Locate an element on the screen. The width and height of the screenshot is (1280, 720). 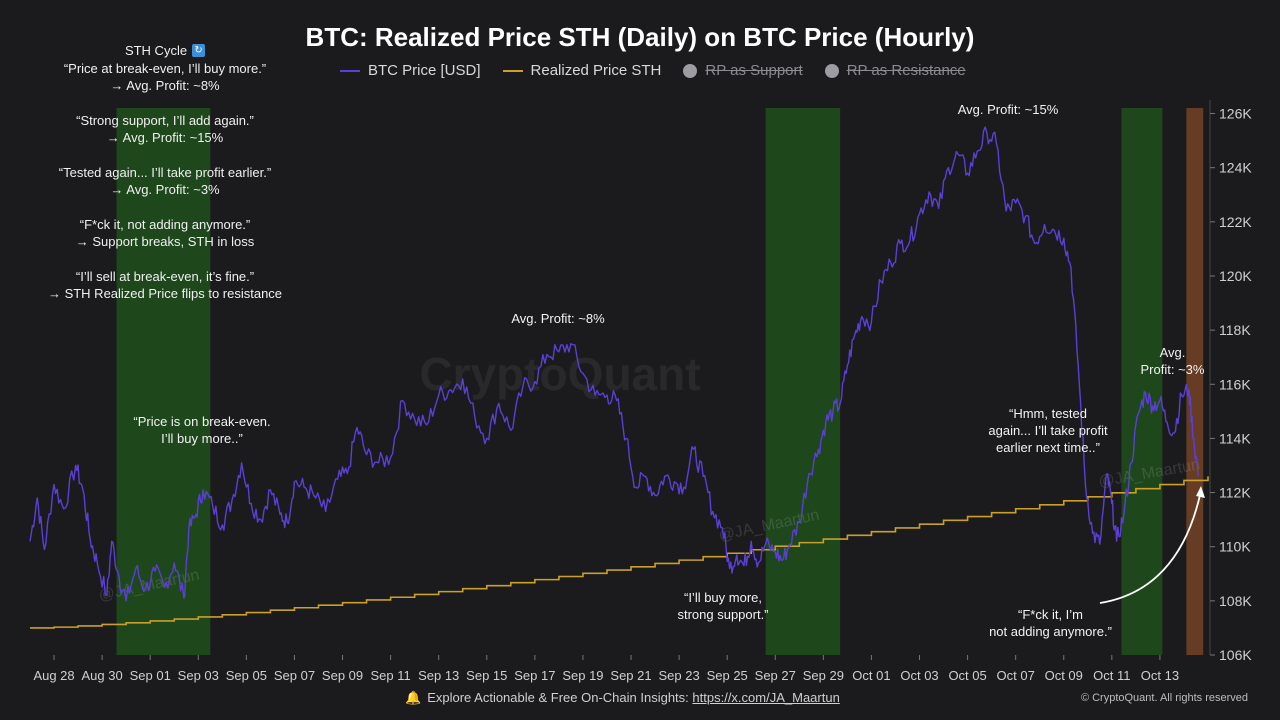
annotation-line: Avg. is located at coordinates (1172, 352).